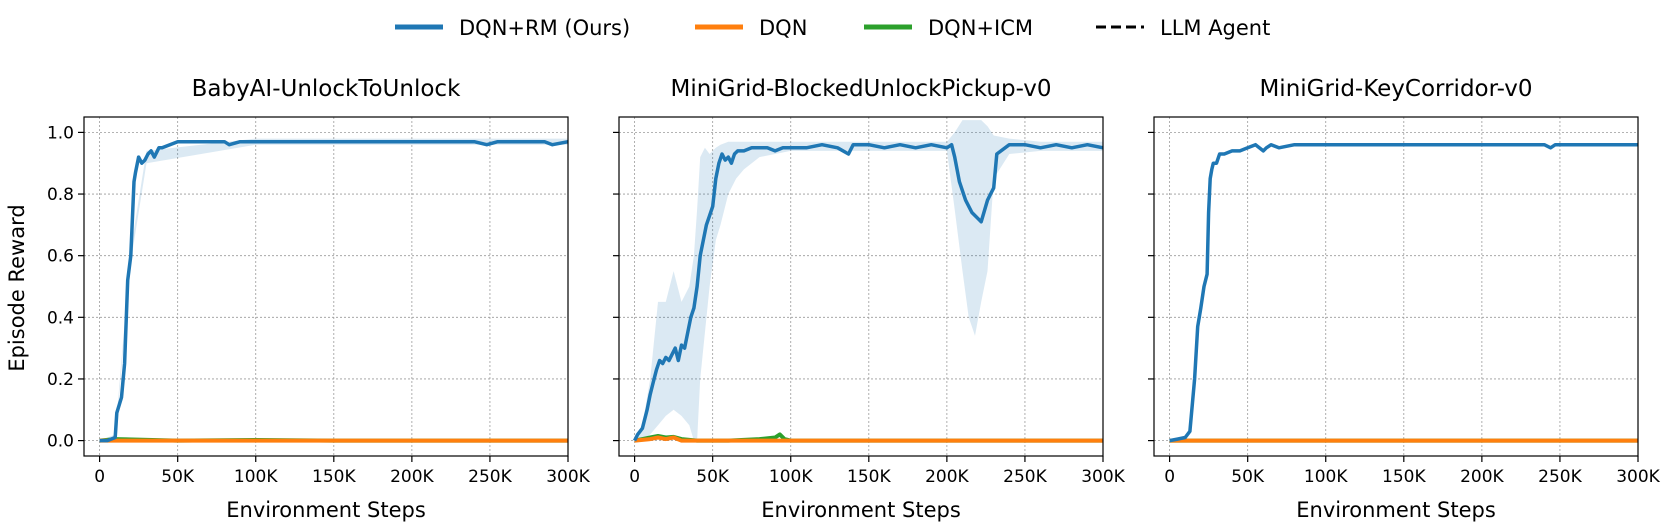 The image size is (1670, 529). Describe the element at coordinates (60, 257) in the screenshot. I see `y-tick-label: 0.6` at that location.